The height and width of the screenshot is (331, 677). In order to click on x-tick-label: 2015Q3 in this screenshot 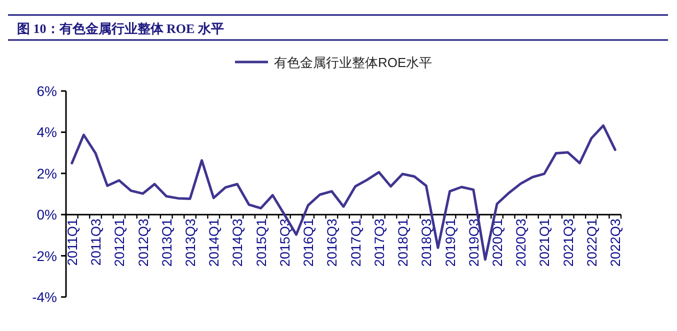, I will do `click(284, 242)`.